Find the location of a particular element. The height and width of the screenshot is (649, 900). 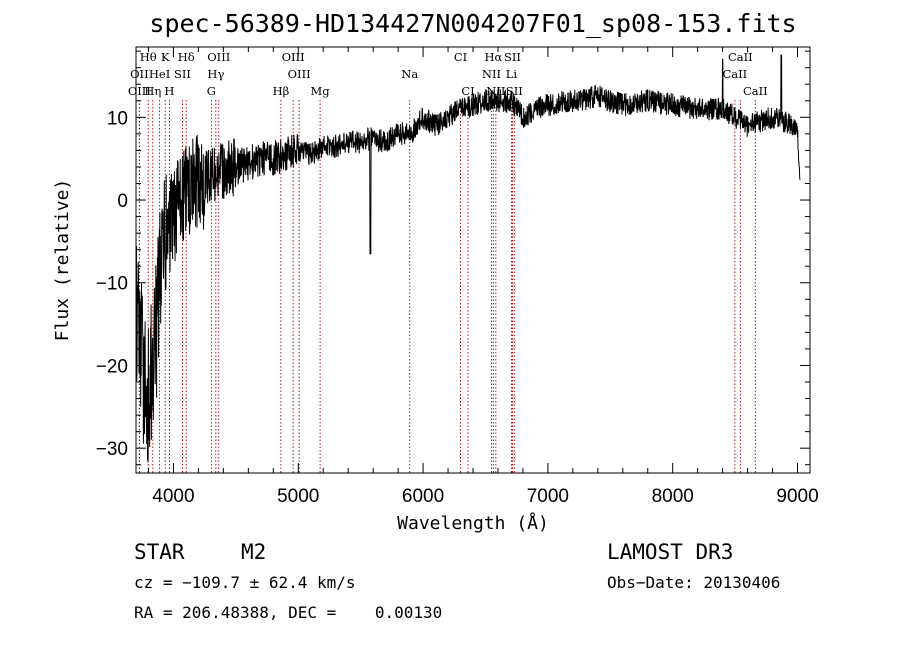

object-class: STAR is located at coordinates (159, 552).